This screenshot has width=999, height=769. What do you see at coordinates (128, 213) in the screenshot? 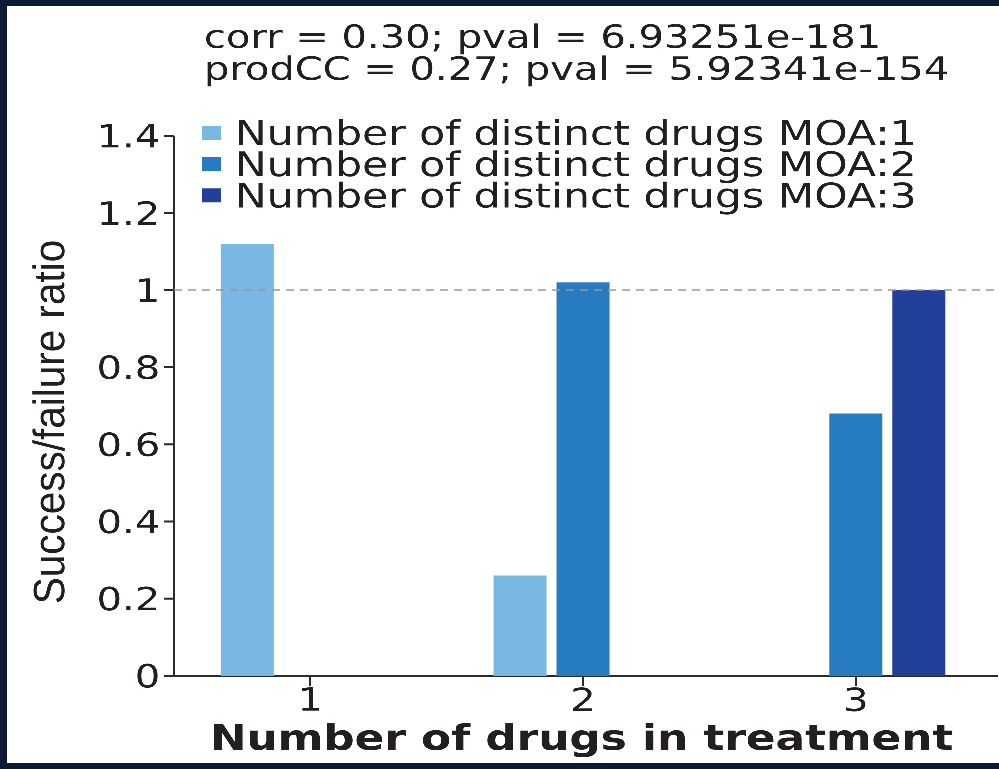
I see `y-tick-label: 1.2` at bounding box center [128, 213].